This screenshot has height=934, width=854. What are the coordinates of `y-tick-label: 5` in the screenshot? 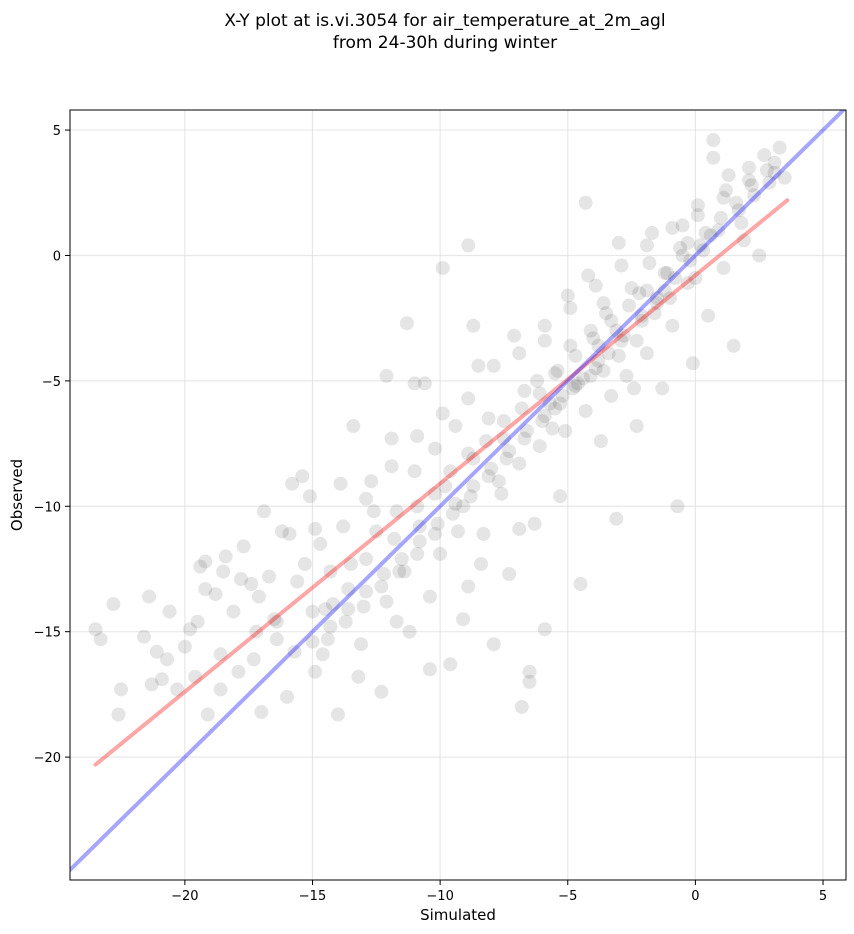 It's located at (57, 131).